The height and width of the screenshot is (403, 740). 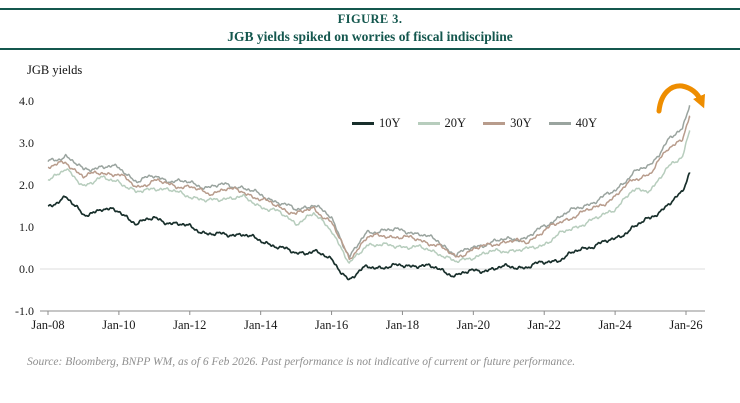 I want to click on y-tick-label: 4.0, so click(x=26, y=101).